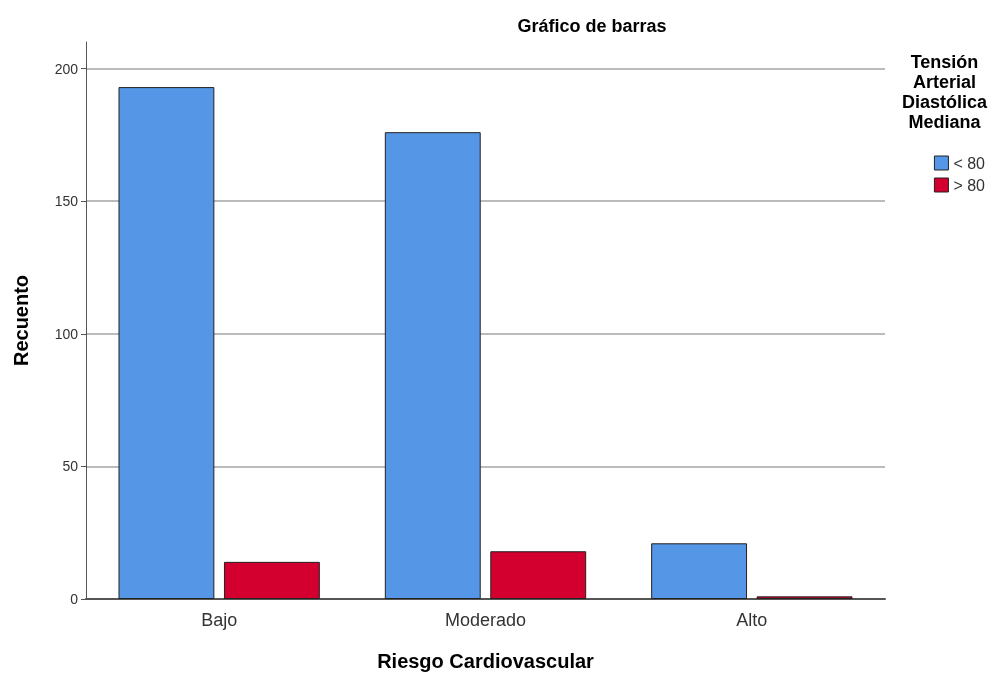  What do you see at coordinates (752, 620) in the screenshot?
I see `x-tick-label: Alto` at bounding box center [752, 620].